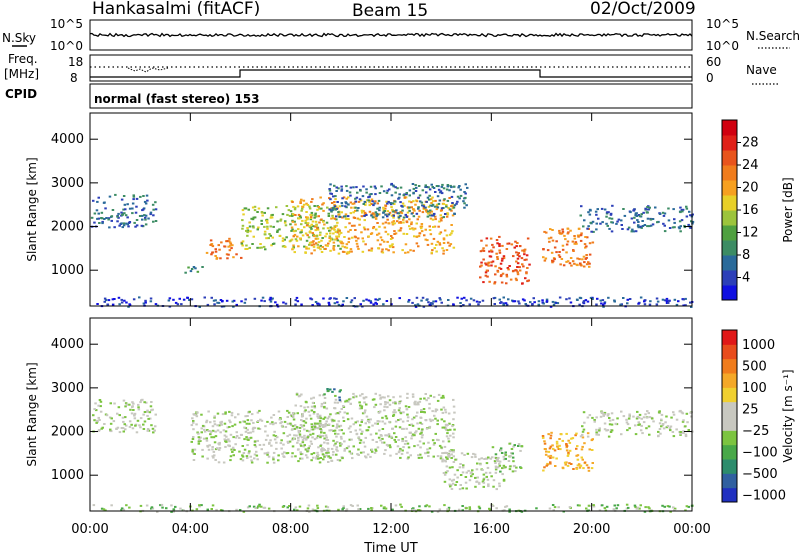  What do you see at coordinates (67, 432) in the screenshot?
I see `y-tick-label: 2000` at bounding box center [67, 432].